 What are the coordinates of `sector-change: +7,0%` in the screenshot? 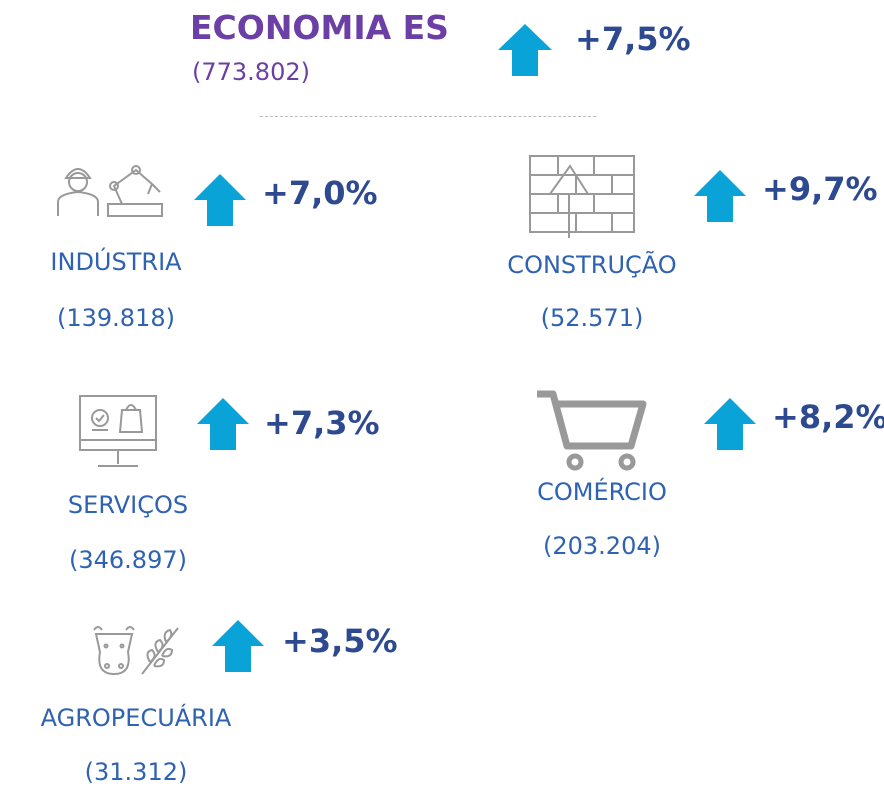 It's located at (320, 193).